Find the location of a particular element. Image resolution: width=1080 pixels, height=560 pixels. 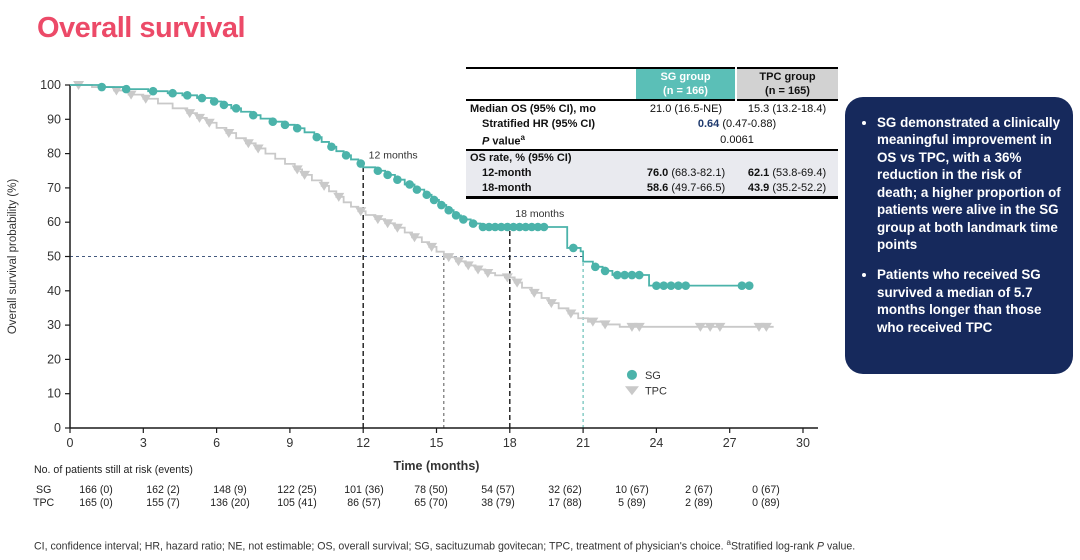

y-tick-label: 60 is located at coordinates (54, 222).